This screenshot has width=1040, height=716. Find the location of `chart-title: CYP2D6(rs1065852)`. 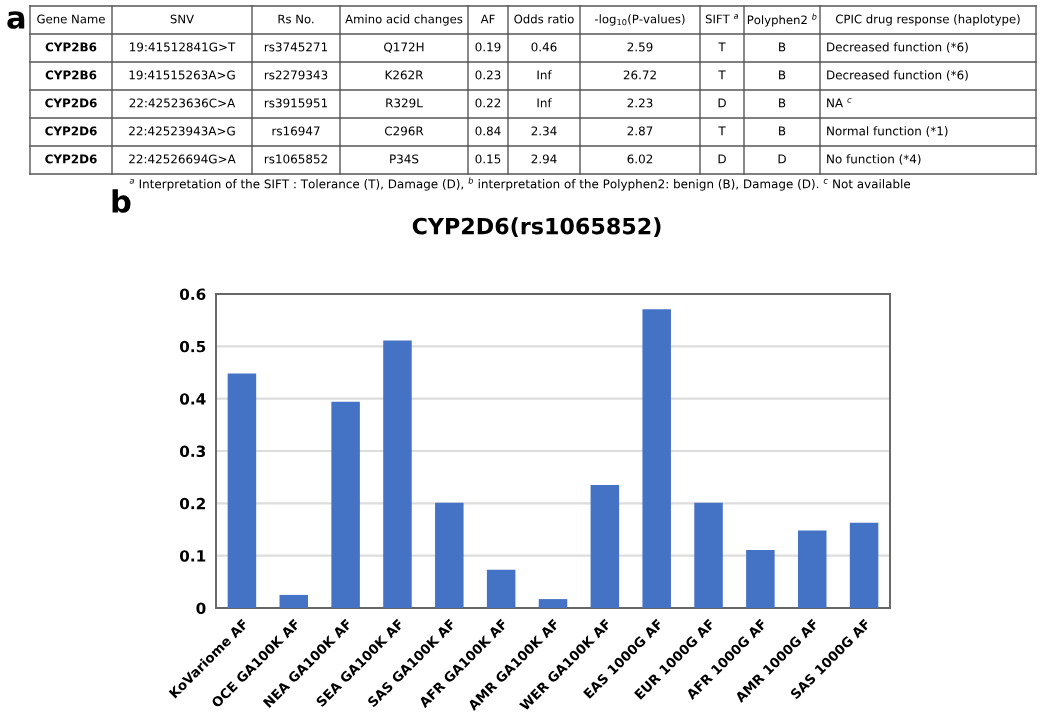

chart-title: CYP2D6(rs1065852) is located at coordinates (536, 227).